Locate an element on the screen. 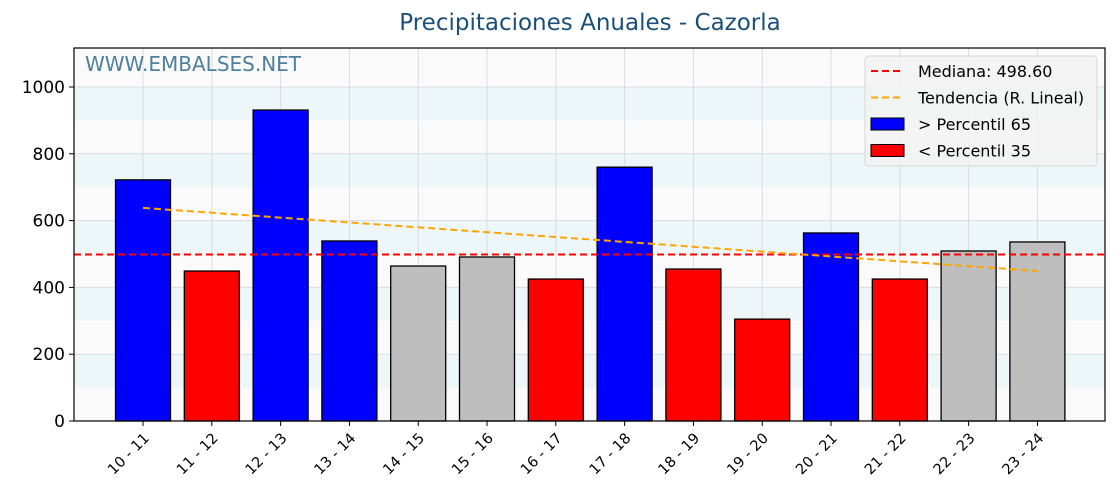  x-tick-label: 17 - 18 is located at coordinates (611, 455).